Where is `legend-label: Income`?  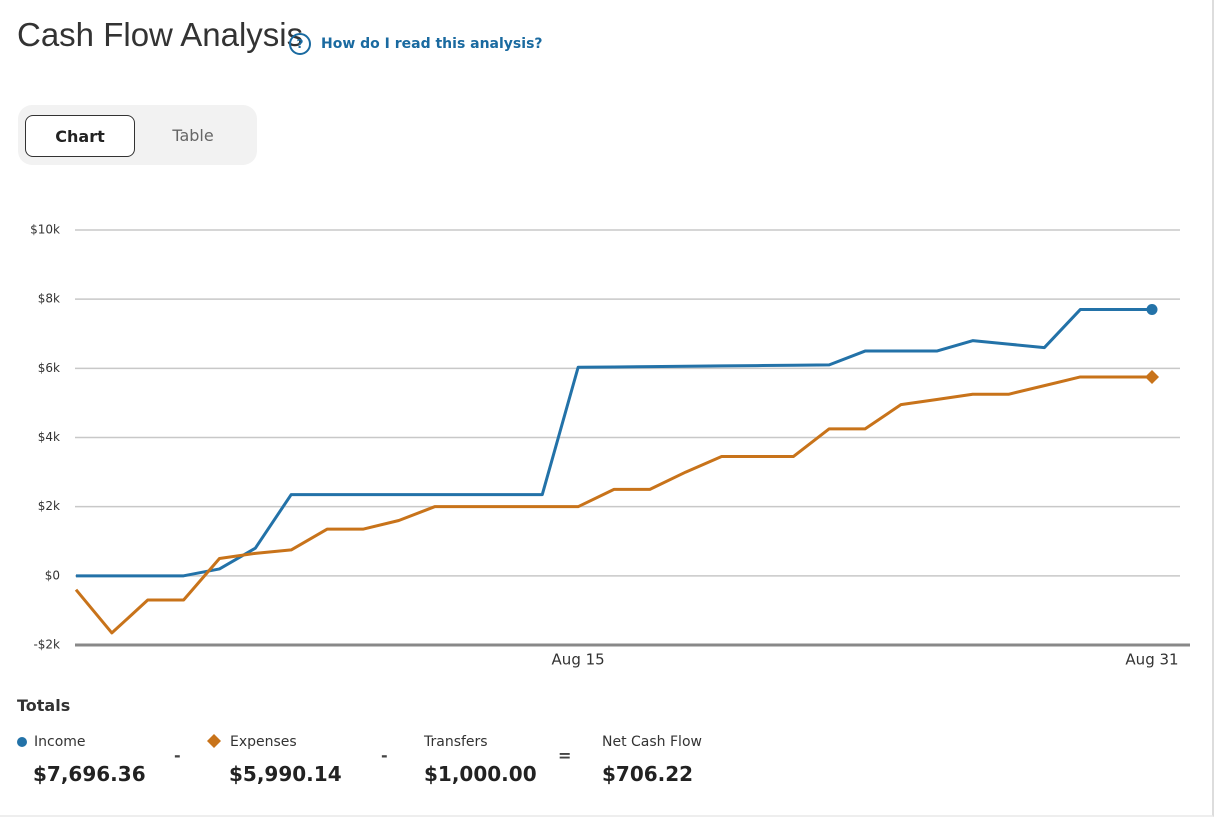
legend-label: Income is located at coordinates (60, 742).